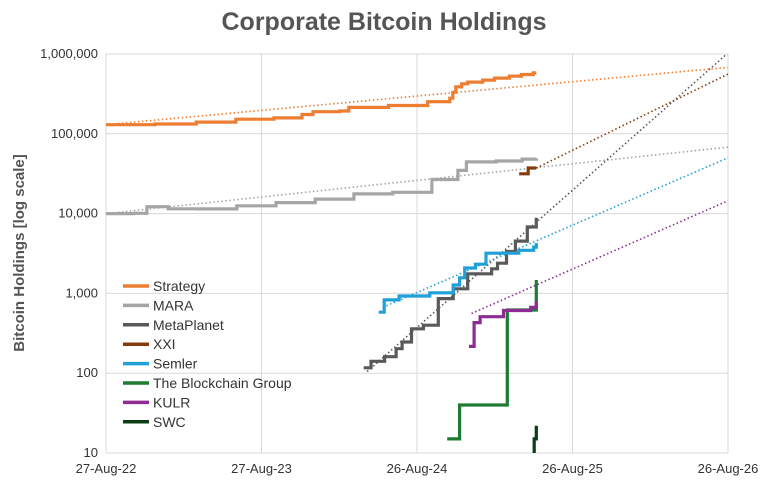 This screenshot has height=492, width=768. Describe the element at coordinates (175, 364) in the screenshot. I see `legend-label: Semler` at that location.